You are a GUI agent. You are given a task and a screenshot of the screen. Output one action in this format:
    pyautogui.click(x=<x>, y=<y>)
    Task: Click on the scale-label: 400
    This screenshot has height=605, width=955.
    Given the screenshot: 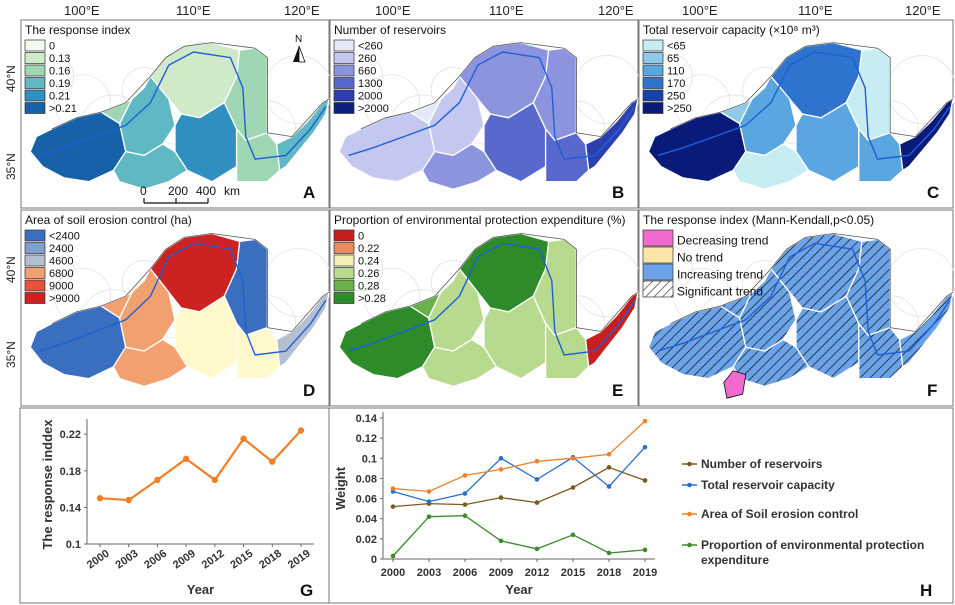 What is the action you would take?
    pyautogui.click(x=206, y=191)
    